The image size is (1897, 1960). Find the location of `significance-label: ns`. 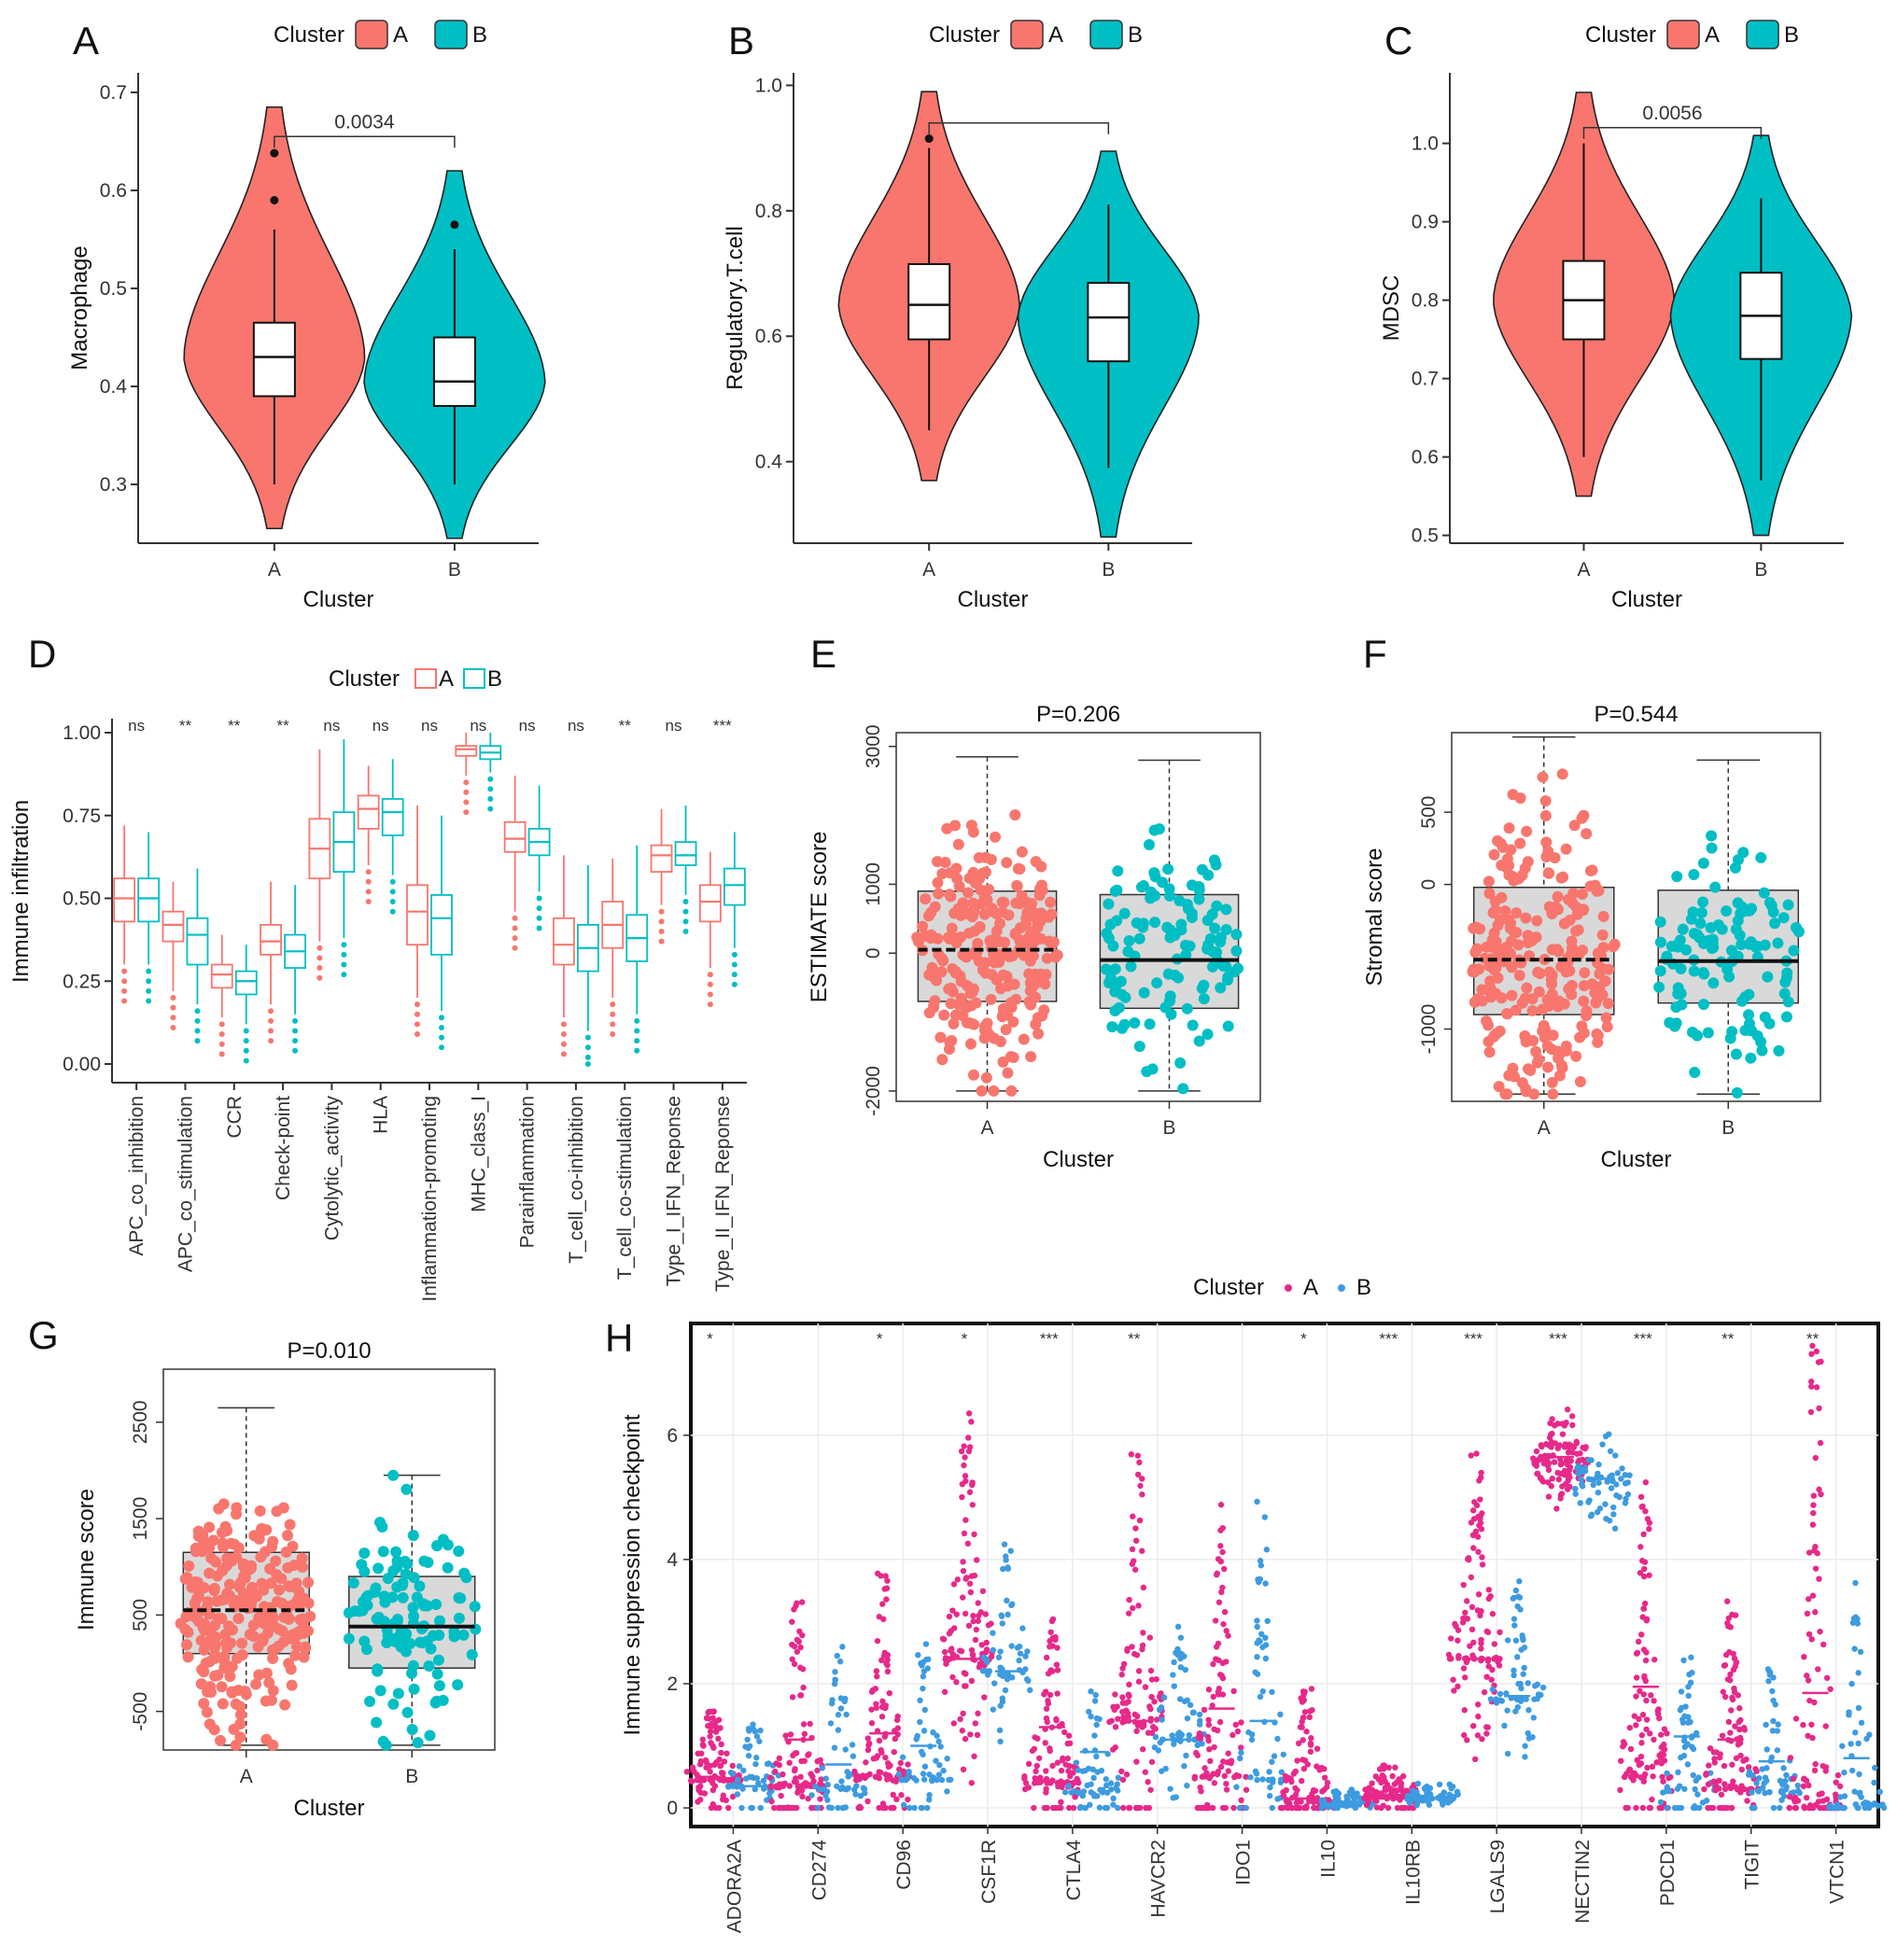

significance-label: ns is located at coordinates (331, 726).